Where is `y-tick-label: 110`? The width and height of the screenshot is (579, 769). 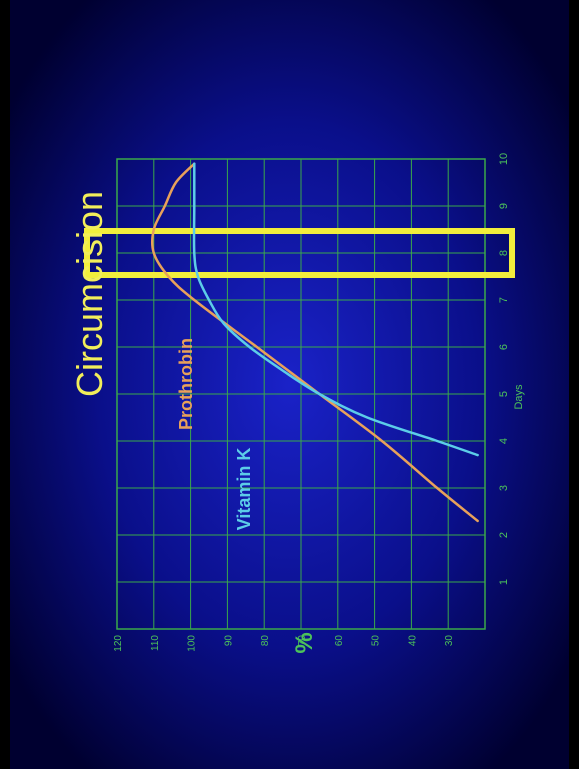 y-tick-label: 110 is located at coordinates (155, 643).